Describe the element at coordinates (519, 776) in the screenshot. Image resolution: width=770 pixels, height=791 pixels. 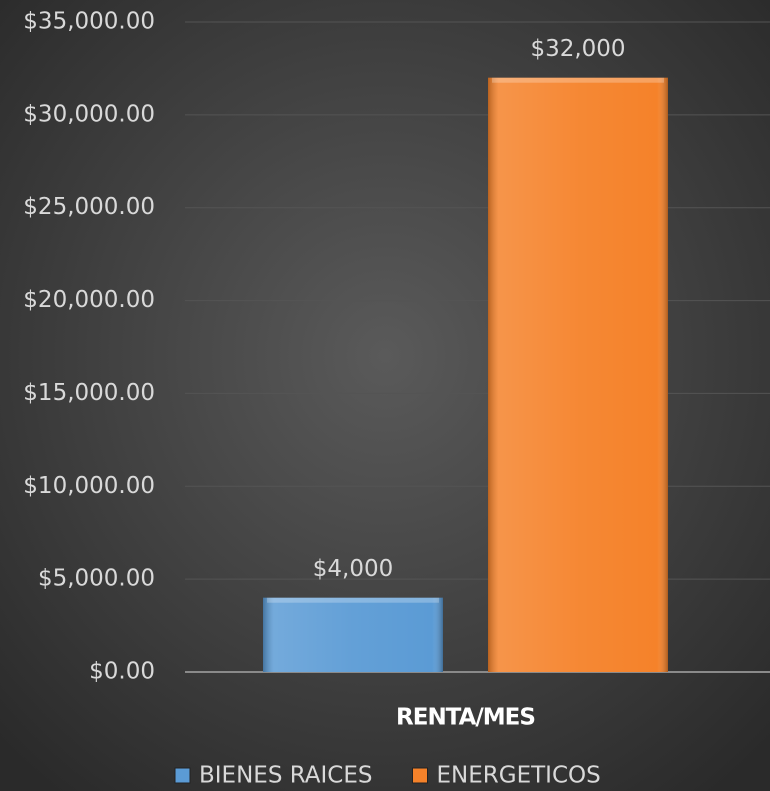
I see `legend-label: ENERGETICOS` at that location.